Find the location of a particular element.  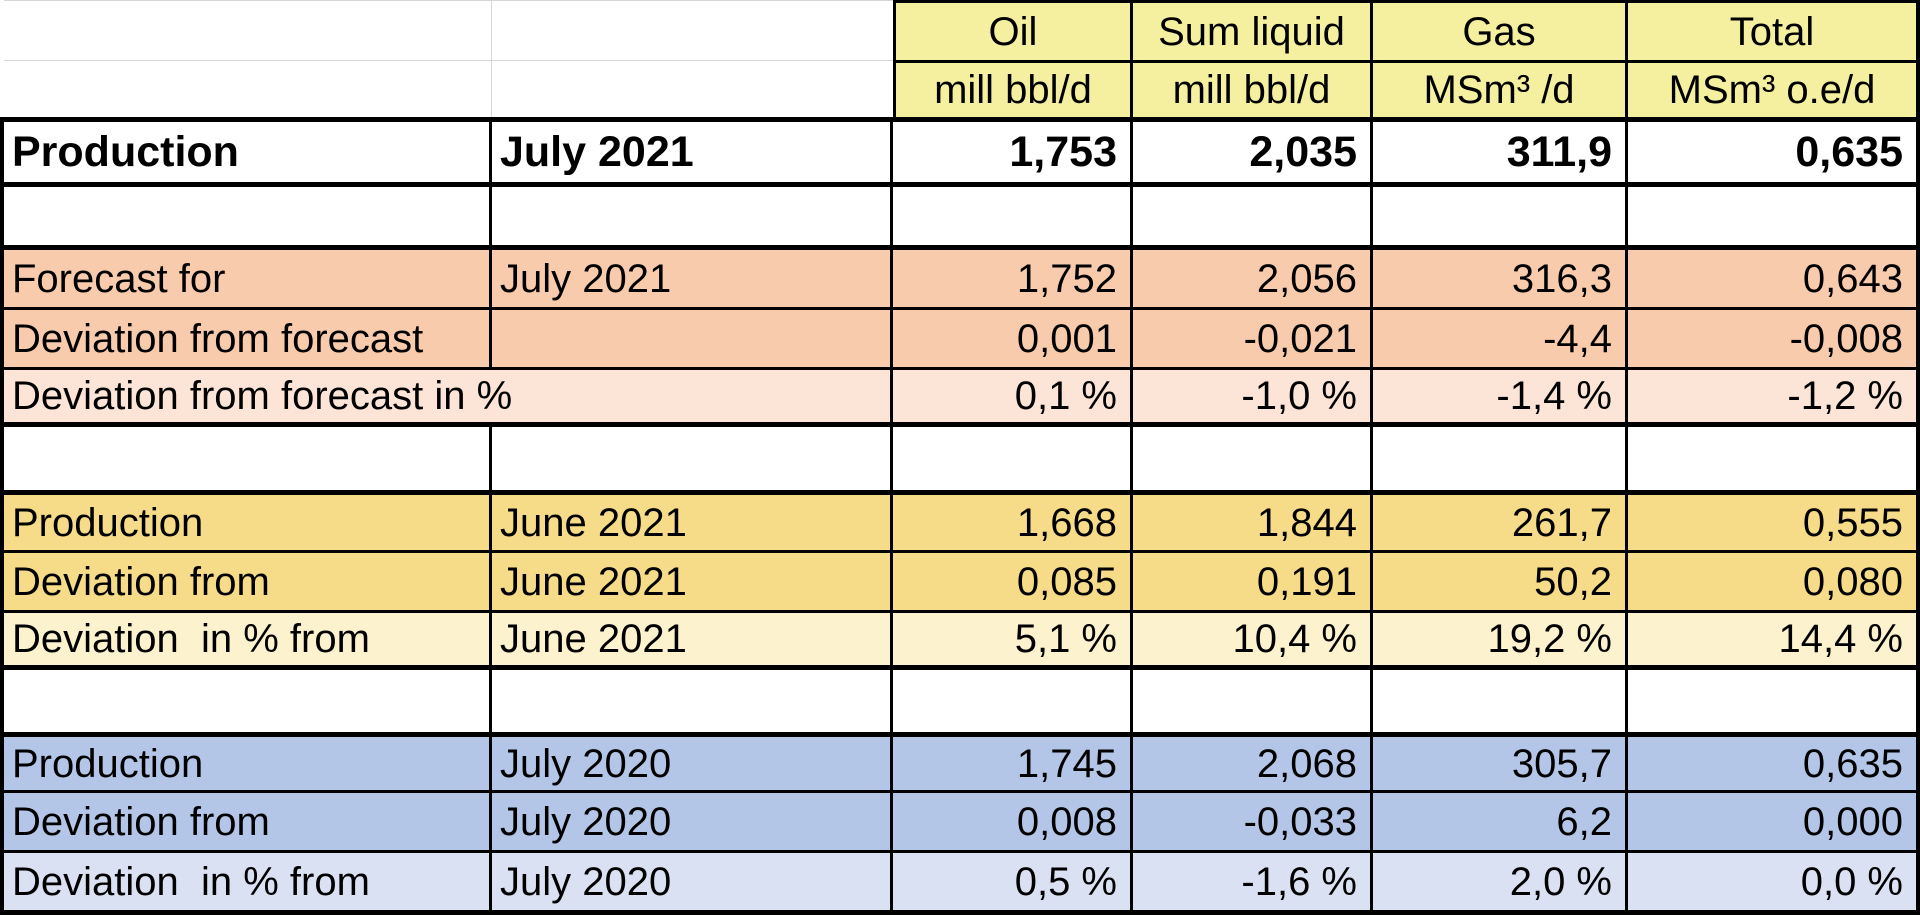

cell-7-total is located at coordinates (1772, 458).